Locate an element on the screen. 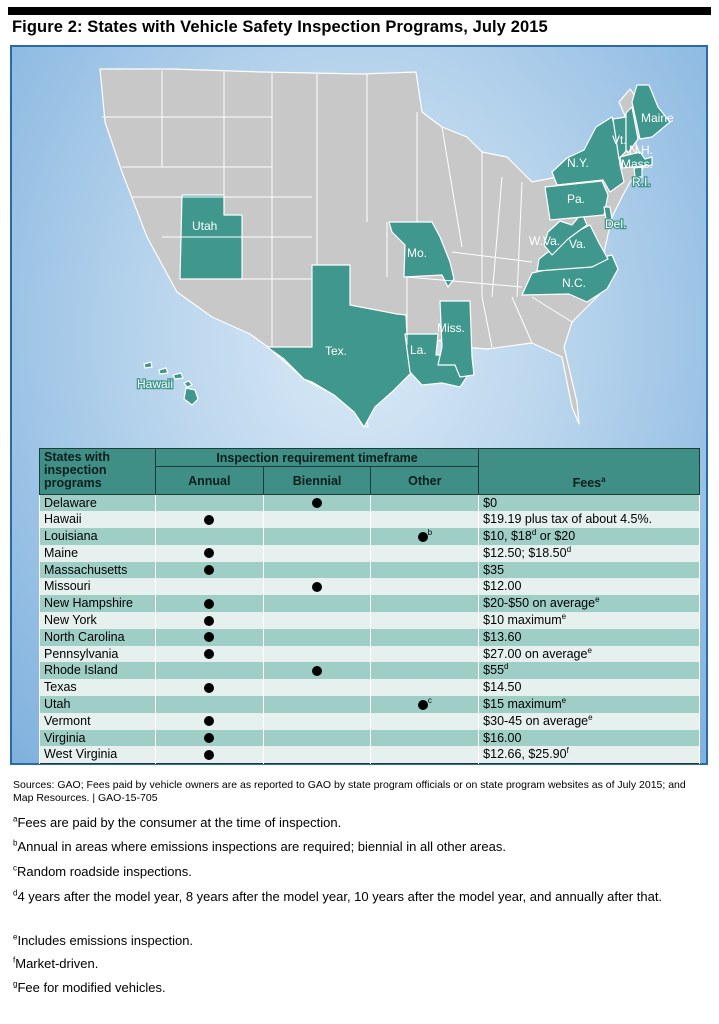 The height and width of the screenshot is (1024, 719). island-hawaii-big is located at coordinates (191, 396).